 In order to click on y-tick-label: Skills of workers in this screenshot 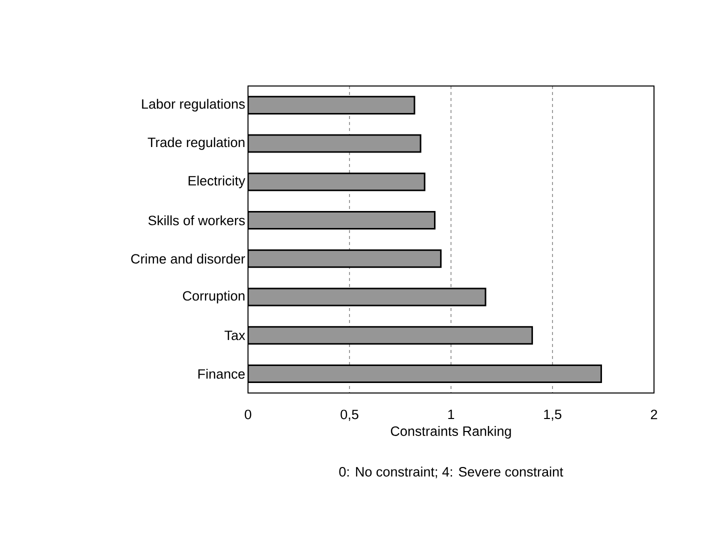, I will do `click(196, 220)`.